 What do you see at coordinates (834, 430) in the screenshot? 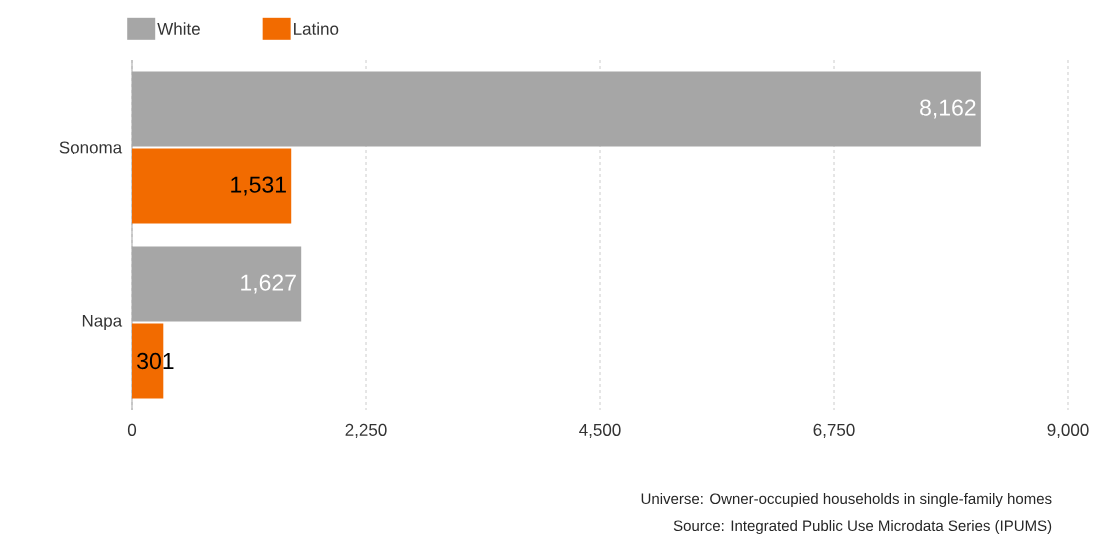
I see `x-tick-label: 6,750` at bounding box center [834, 430].